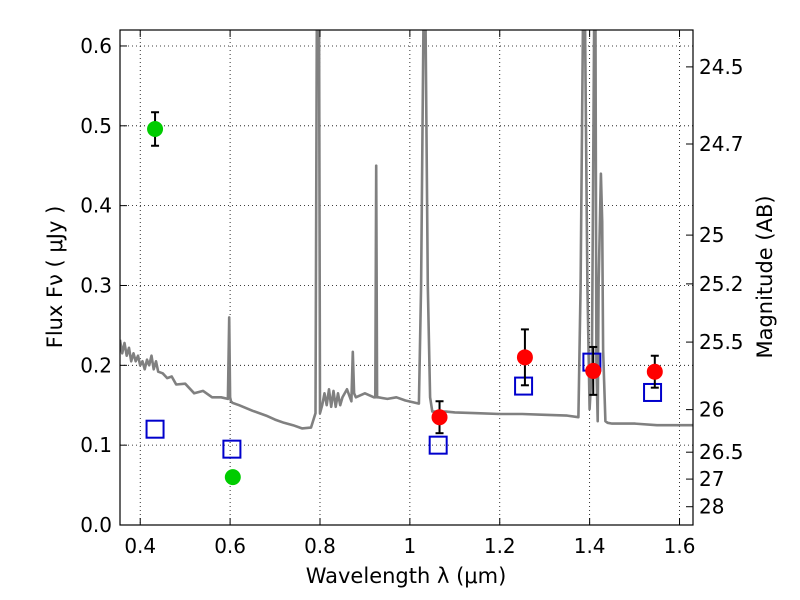  What do you see at coordinates (96, 206) in the screenshot?
I see `y-tick-label: 0.4` at bounding box center [96, 206].